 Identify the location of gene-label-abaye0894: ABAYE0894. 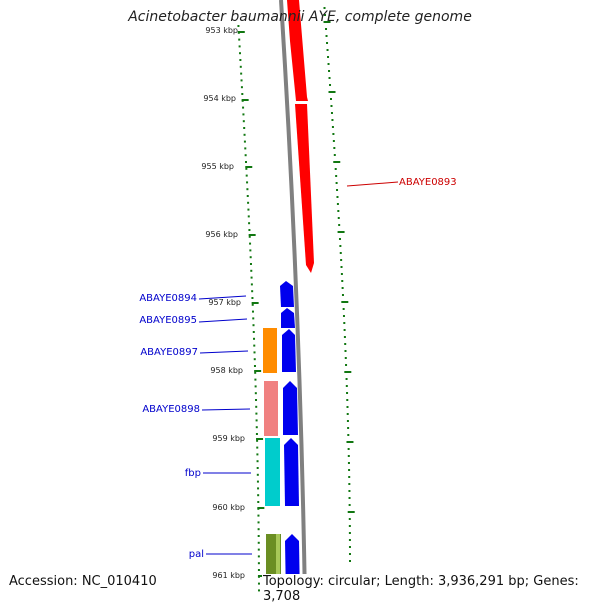
(168, 298).